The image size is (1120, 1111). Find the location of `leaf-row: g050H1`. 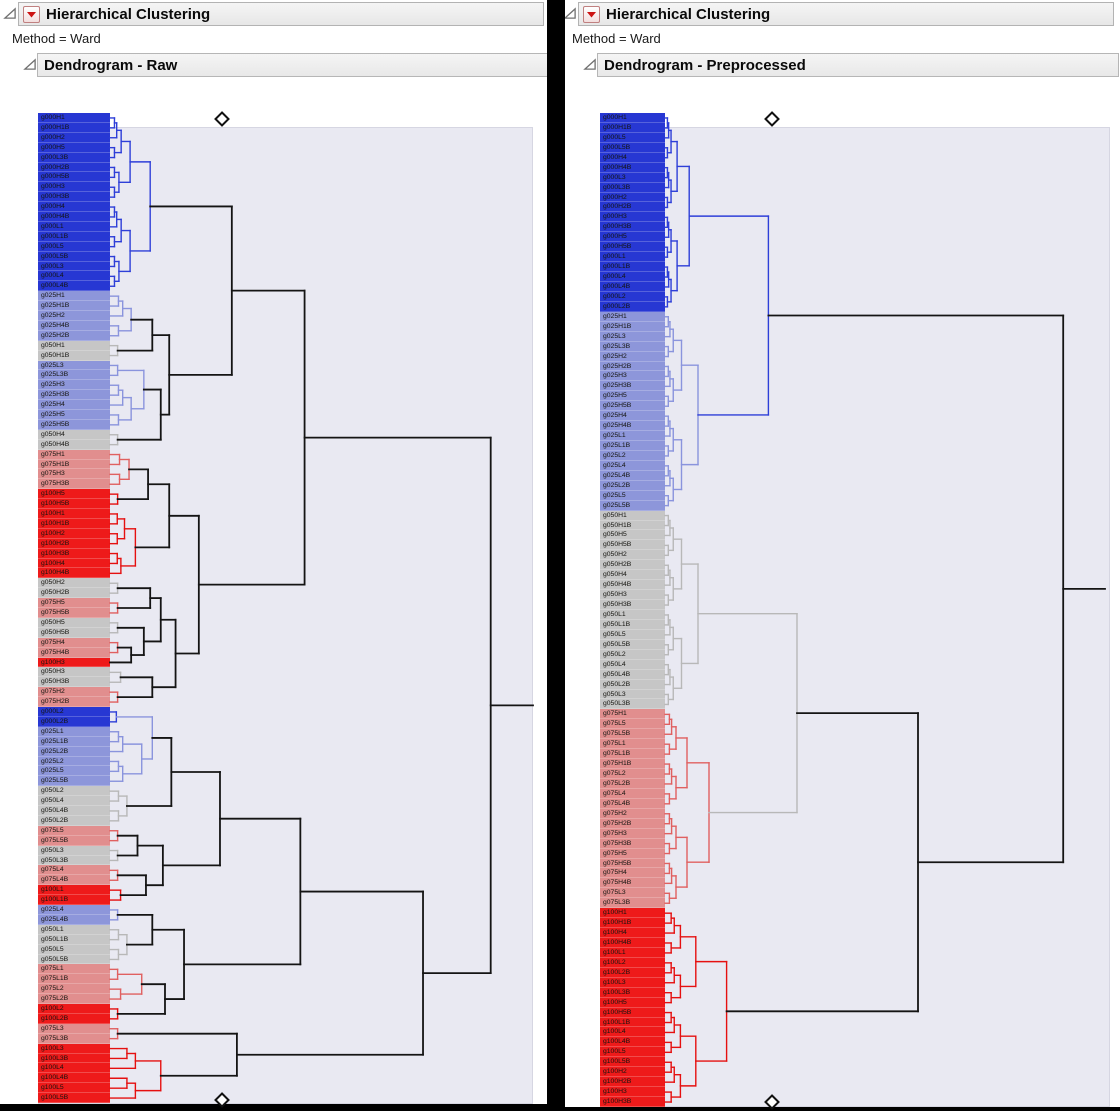

leaf-row: g050H1 is located at coordinates (632, 516).